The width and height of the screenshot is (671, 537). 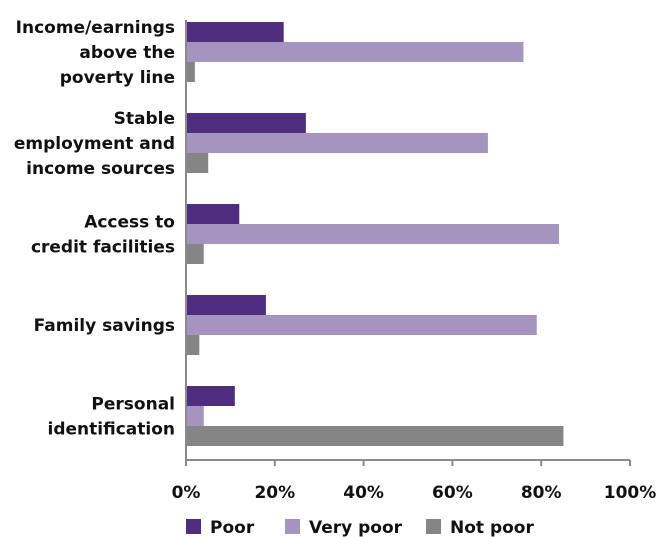 I want to click on legend-label-poor: Poor, so click(x=232, y=527).